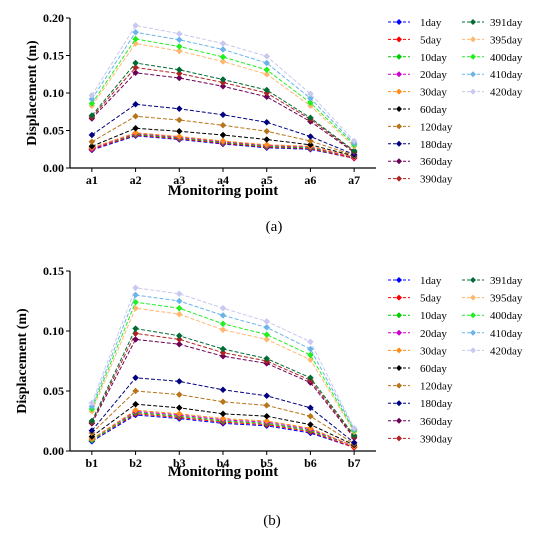  I want to click on legend-item: 360day, so click(420, 422).